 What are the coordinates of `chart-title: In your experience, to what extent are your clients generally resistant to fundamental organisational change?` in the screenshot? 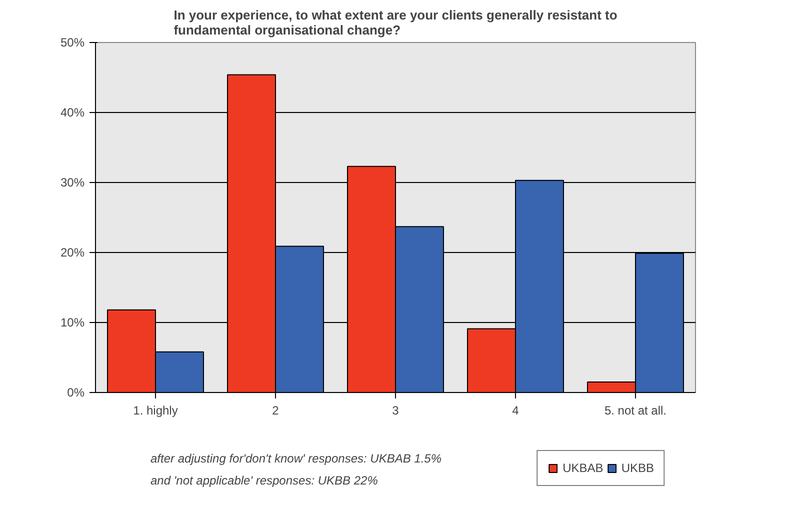 It's located at (396, 23).